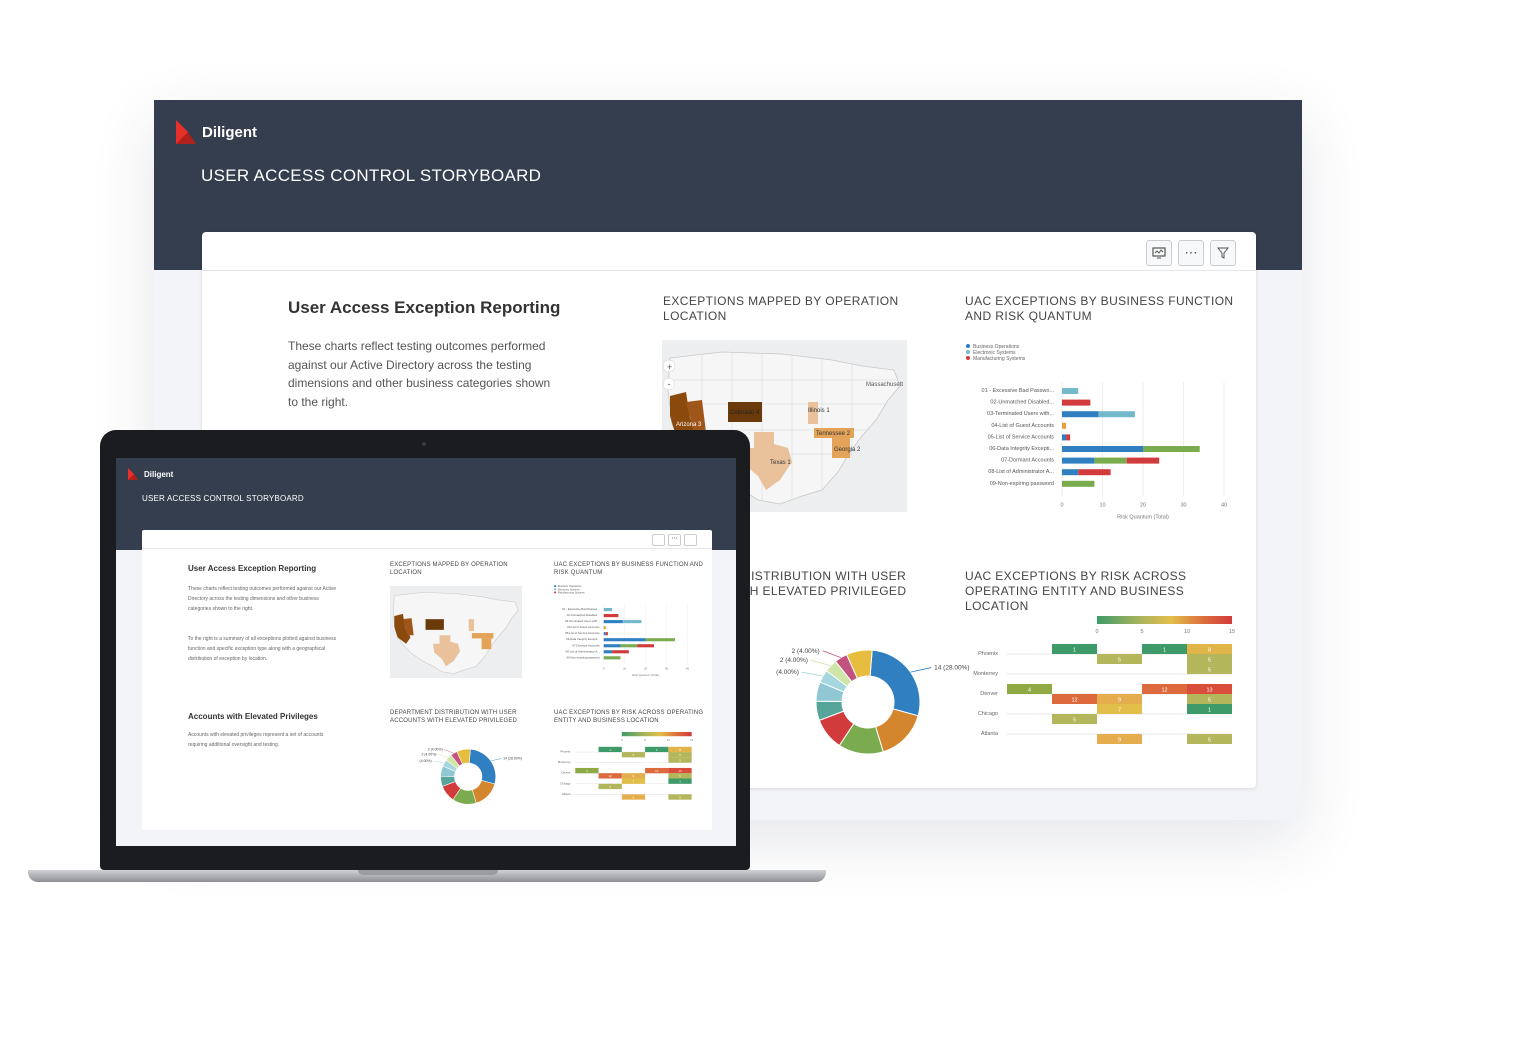  What do you see at coordinates (884, 385) in the screenshot?
I see `map-label-massachusetts: Massachusett` at bounding box center [884, 385].